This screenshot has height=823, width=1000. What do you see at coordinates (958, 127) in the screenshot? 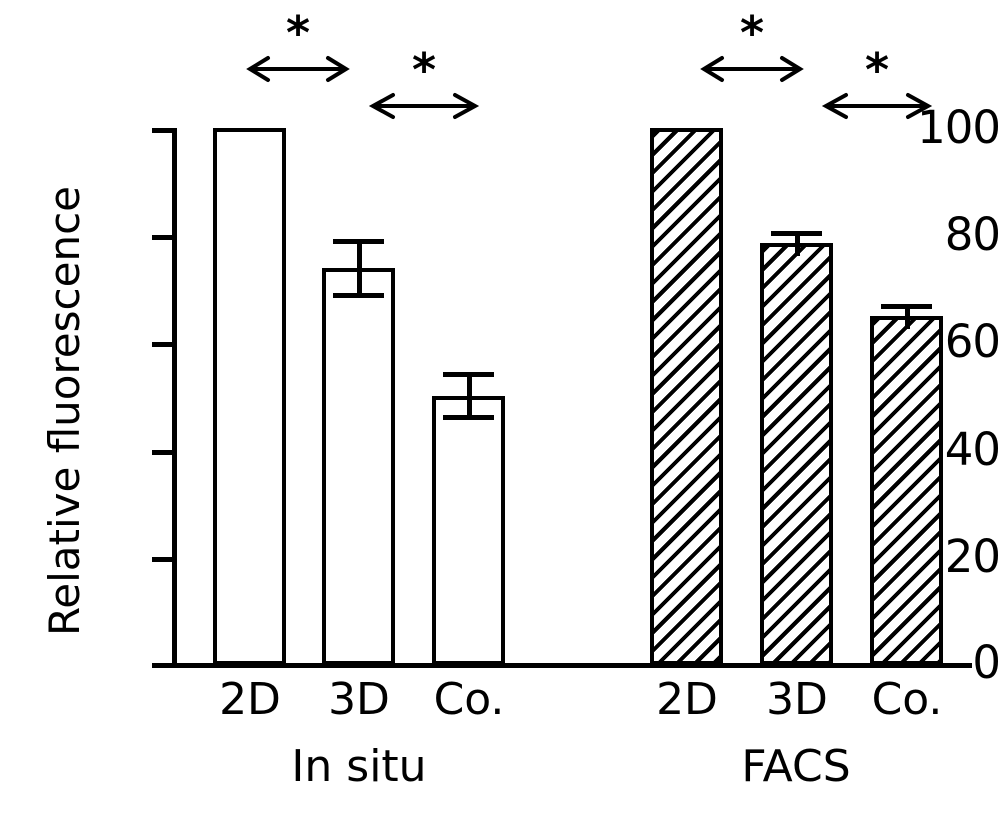
I see `y-tick-label-100: 100` at bounding box center [958, 127].